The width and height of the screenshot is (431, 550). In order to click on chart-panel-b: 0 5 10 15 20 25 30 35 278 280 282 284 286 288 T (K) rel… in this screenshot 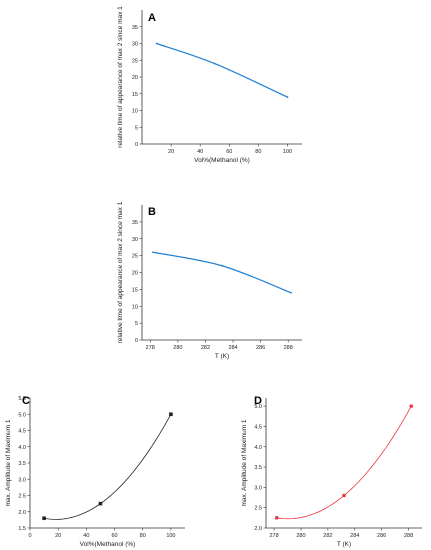, I will do `click(209, 280)`.